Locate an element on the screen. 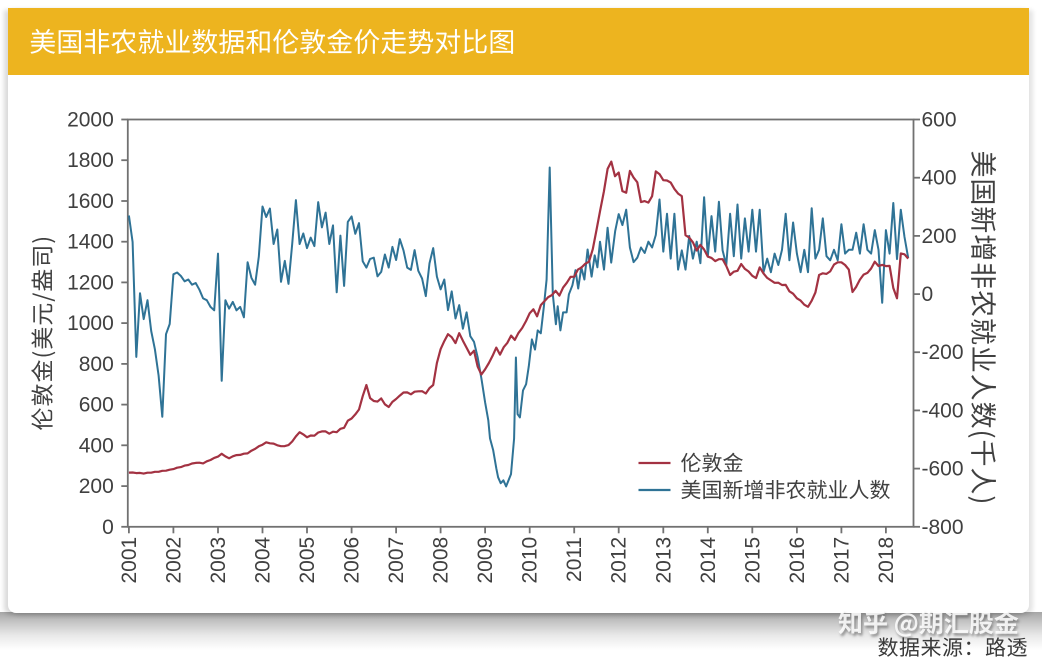 This screenshot has height=671, width=1042. svg-text: 2009 is located at coordinates (485, 559).